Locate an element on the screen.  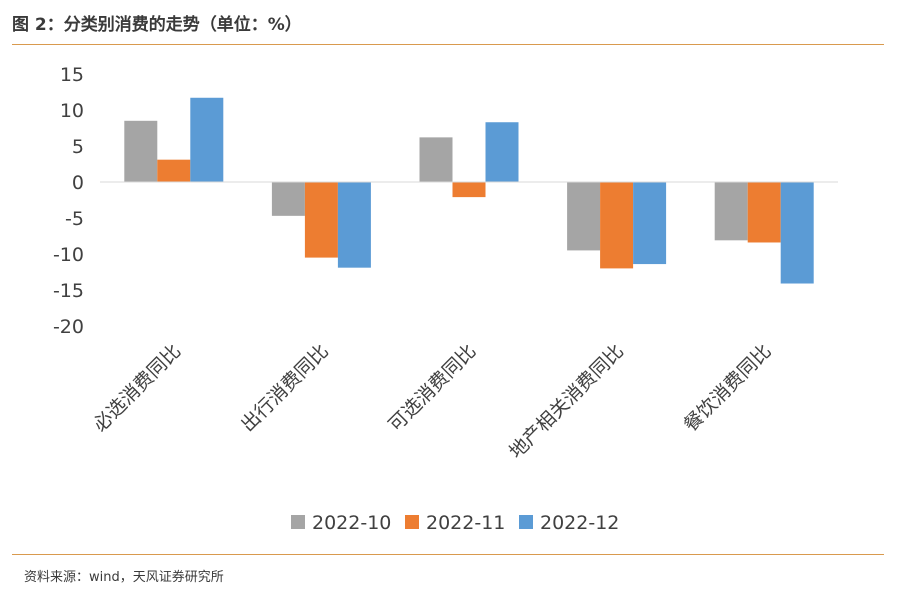
x-tick-label: 必选消费同比 is located at coordinates (137, 388).